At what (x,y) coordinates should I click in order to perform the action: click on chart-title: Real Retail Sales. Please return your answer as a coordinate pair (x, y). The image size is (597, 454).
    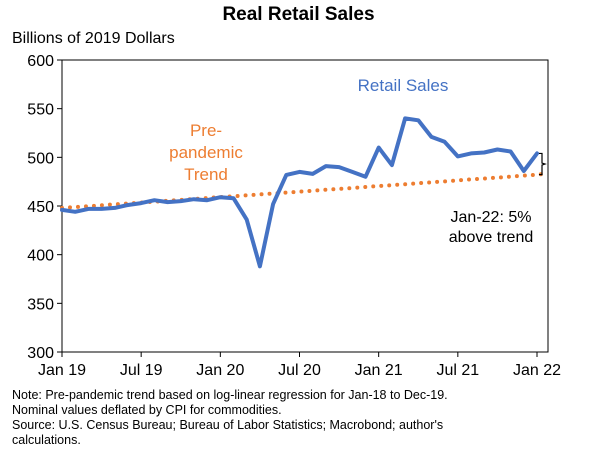
    Looking at the image, I should click on (298, 14).